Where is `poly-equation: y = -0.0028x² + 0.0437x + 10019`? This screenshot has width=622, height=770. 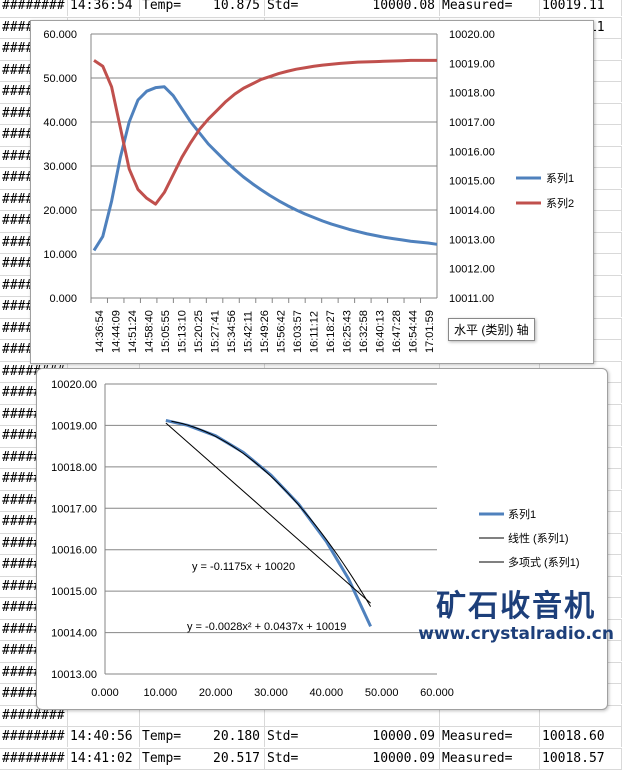 poly-equation: y = -0.0028x² + 0.0437x + 10019 is located at coordinates (266, 627).